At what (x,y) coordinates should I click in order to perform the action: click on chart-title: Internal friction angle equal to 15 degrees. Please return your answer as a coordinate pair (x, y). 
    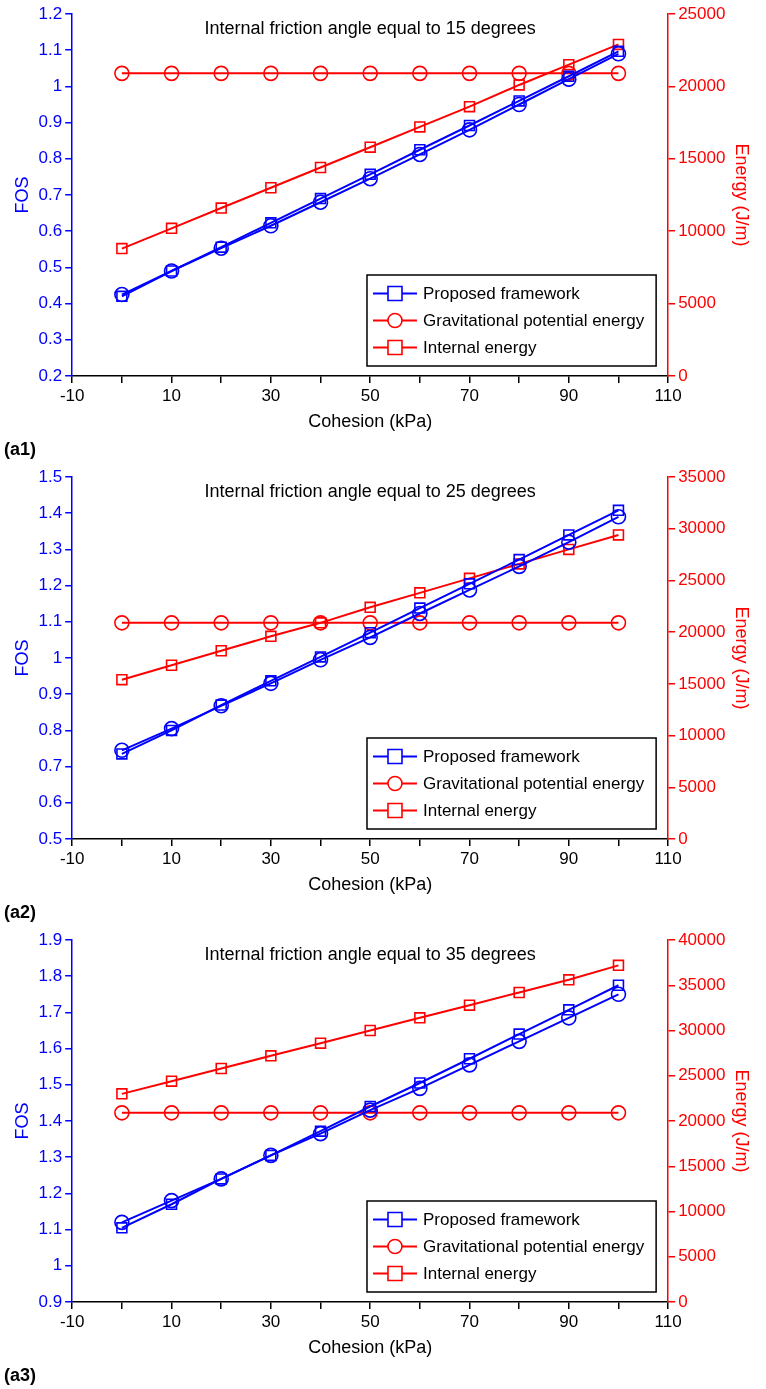
    Looking at the image, I should click on (370, 27).